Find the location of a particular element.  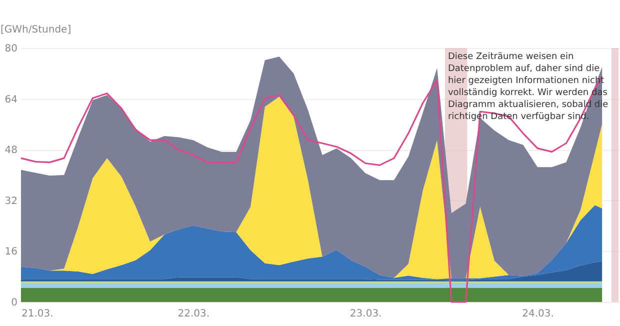

y-tick-label: 16 is located at coordinates (11, 252).